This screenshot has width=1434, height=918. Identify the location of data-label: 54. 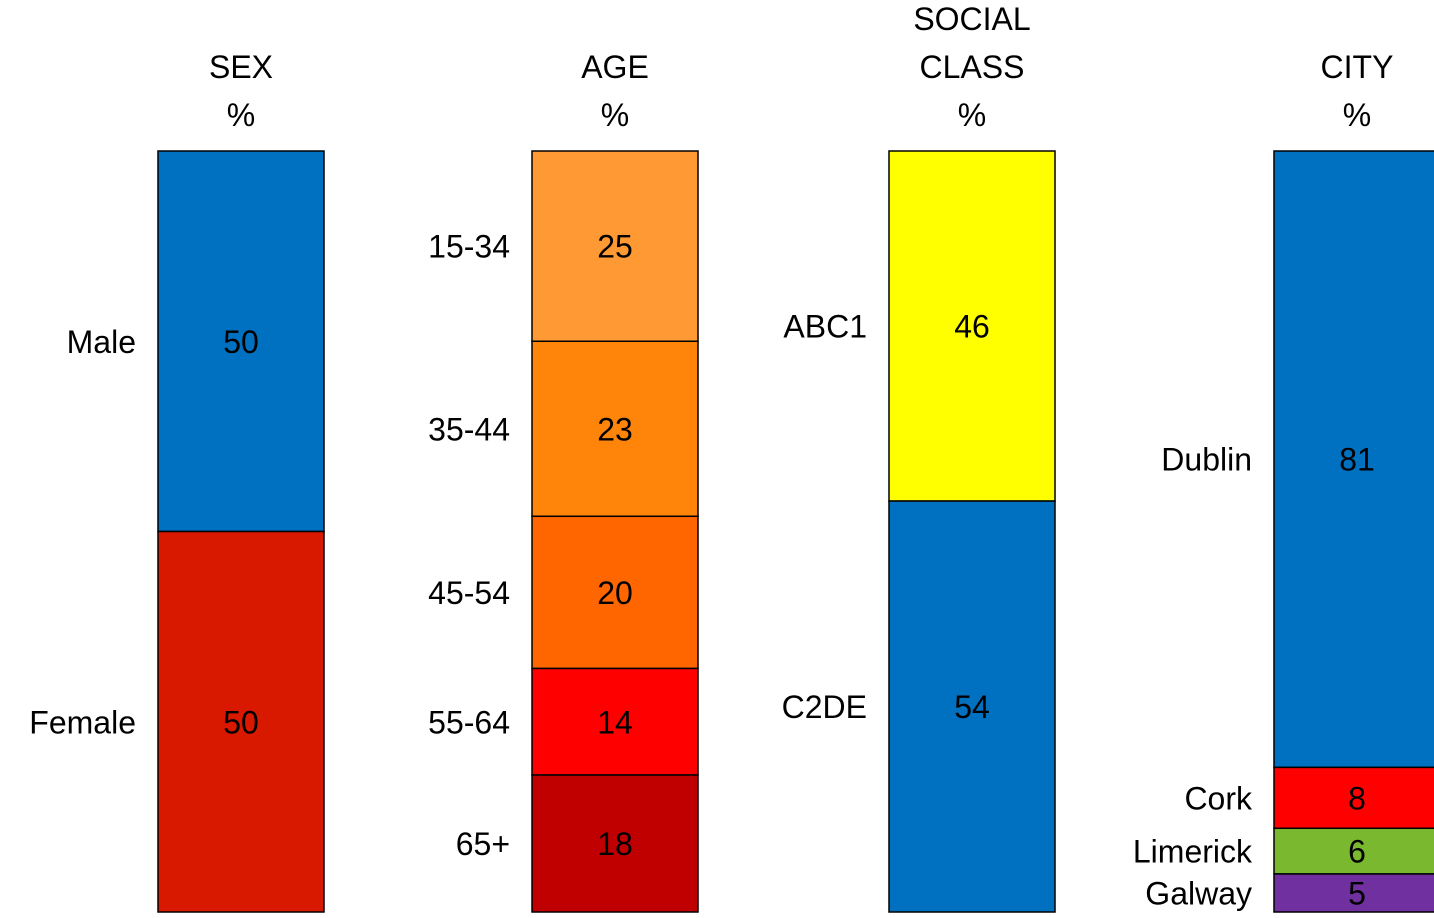
(972, 707).